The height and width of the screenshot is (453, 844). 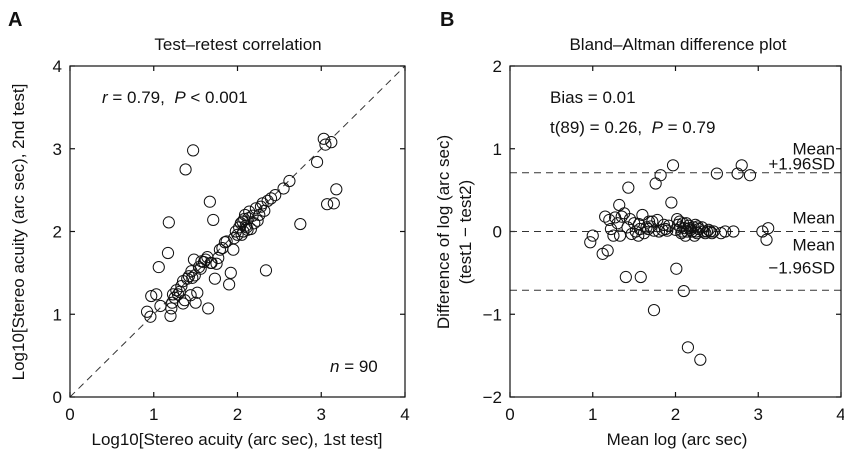 What do you see at coordinates (813, 218) in the screenshot?
I see `panel-b-reference-label: Mean` at bounding box center [813, 218].